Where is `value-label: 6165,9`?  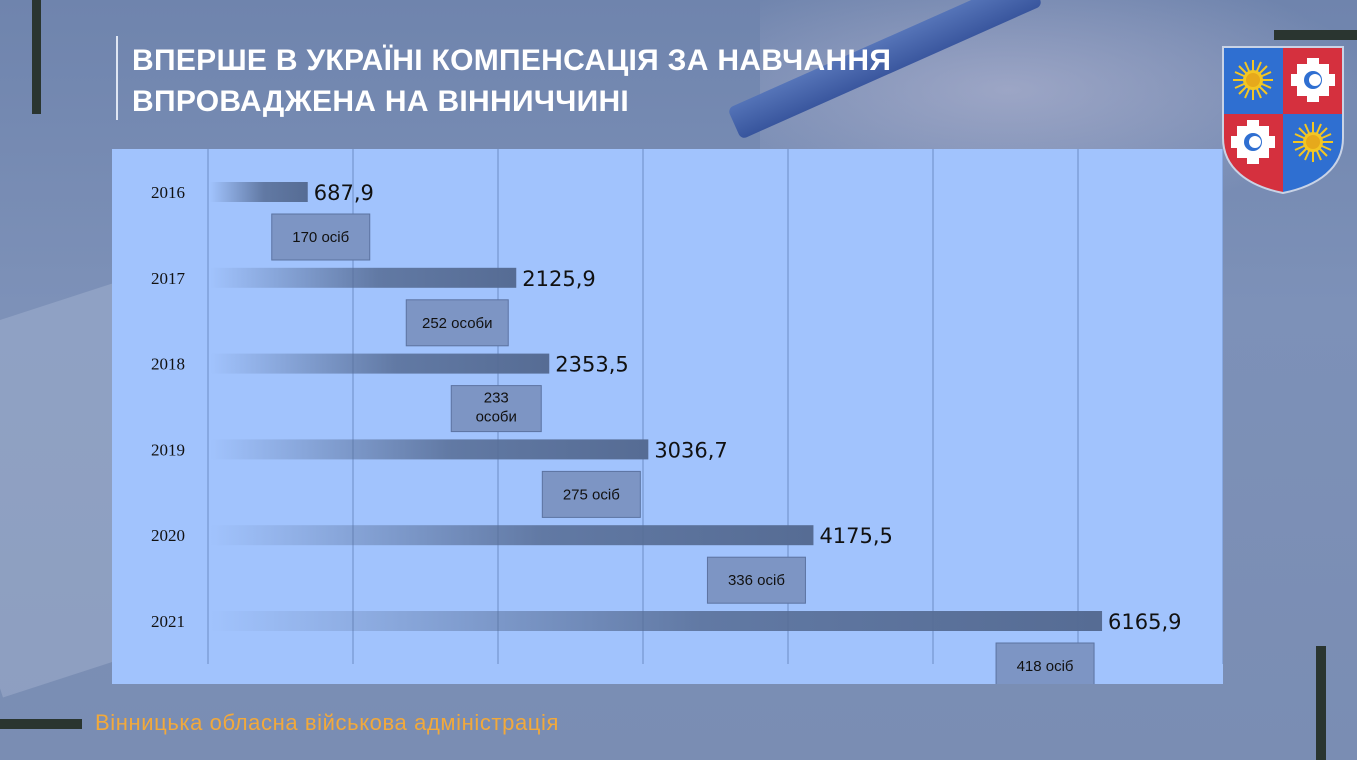
value-label: 6165,9 is located at coordinates (1144, 622).